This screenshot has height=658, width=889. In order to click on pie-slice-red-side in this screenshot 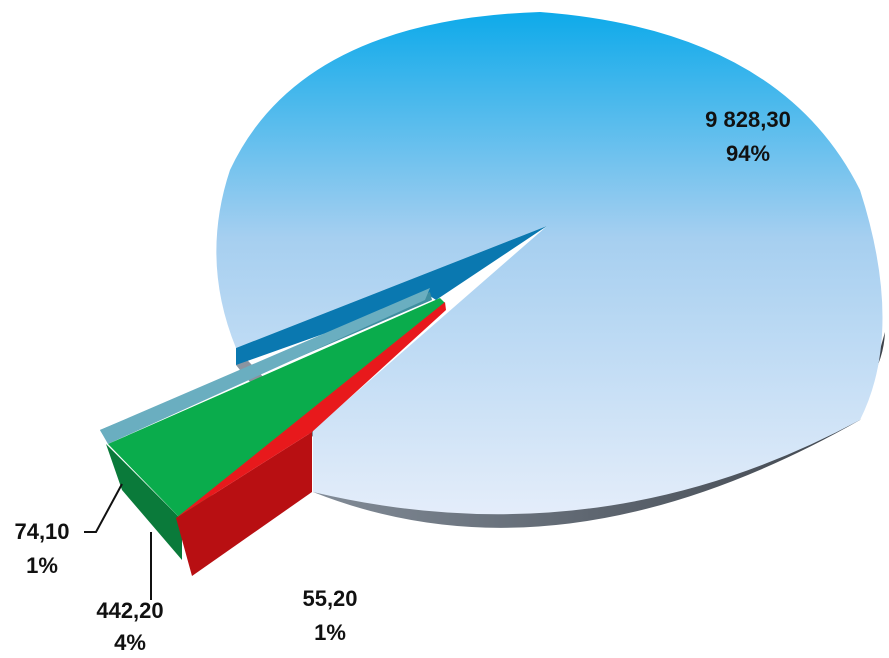, I will do `click(244, 504)`.